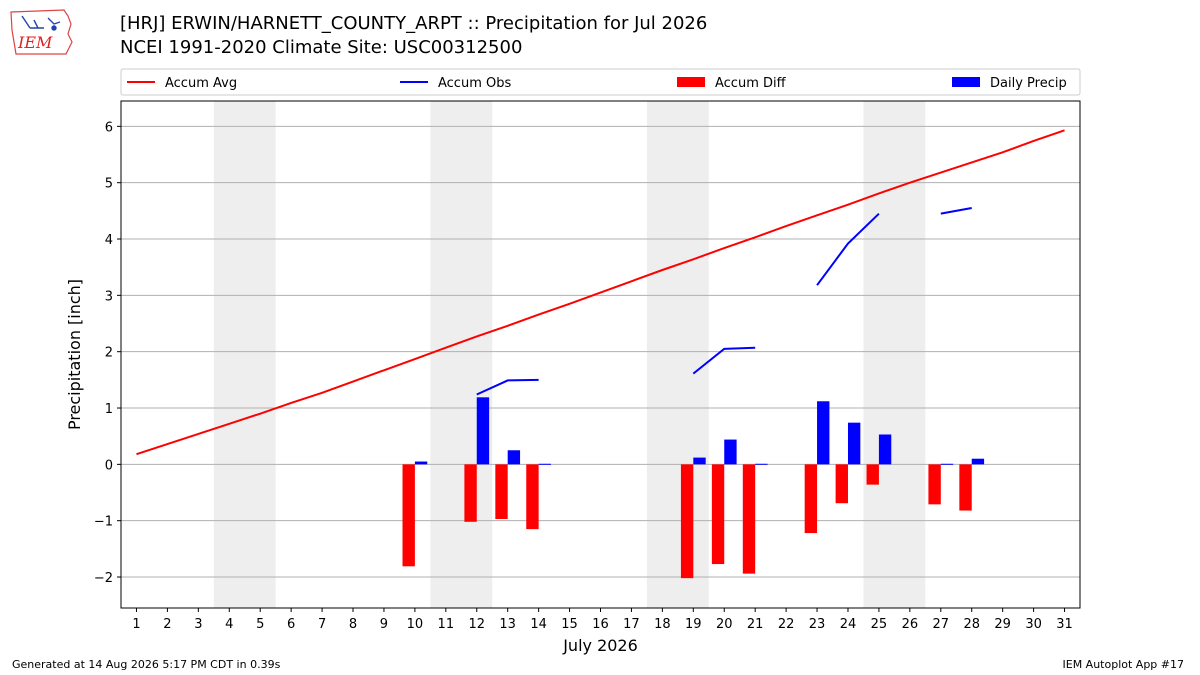  Describe the element at coordinates (291, 624) in the screenshot. I see `x-tick-label: 6` at that location.